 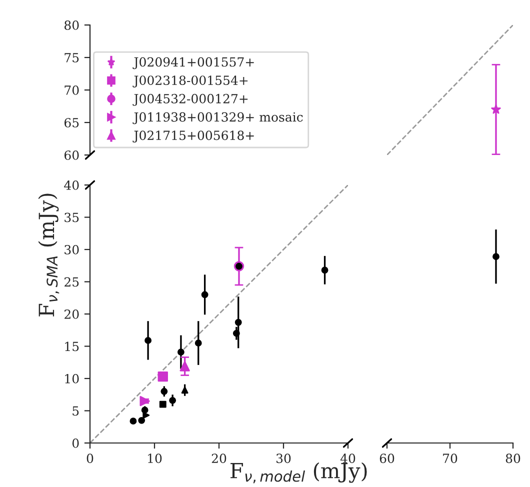 I want to click on legend-label: J021715+005618+, so click(x=193, y=136).